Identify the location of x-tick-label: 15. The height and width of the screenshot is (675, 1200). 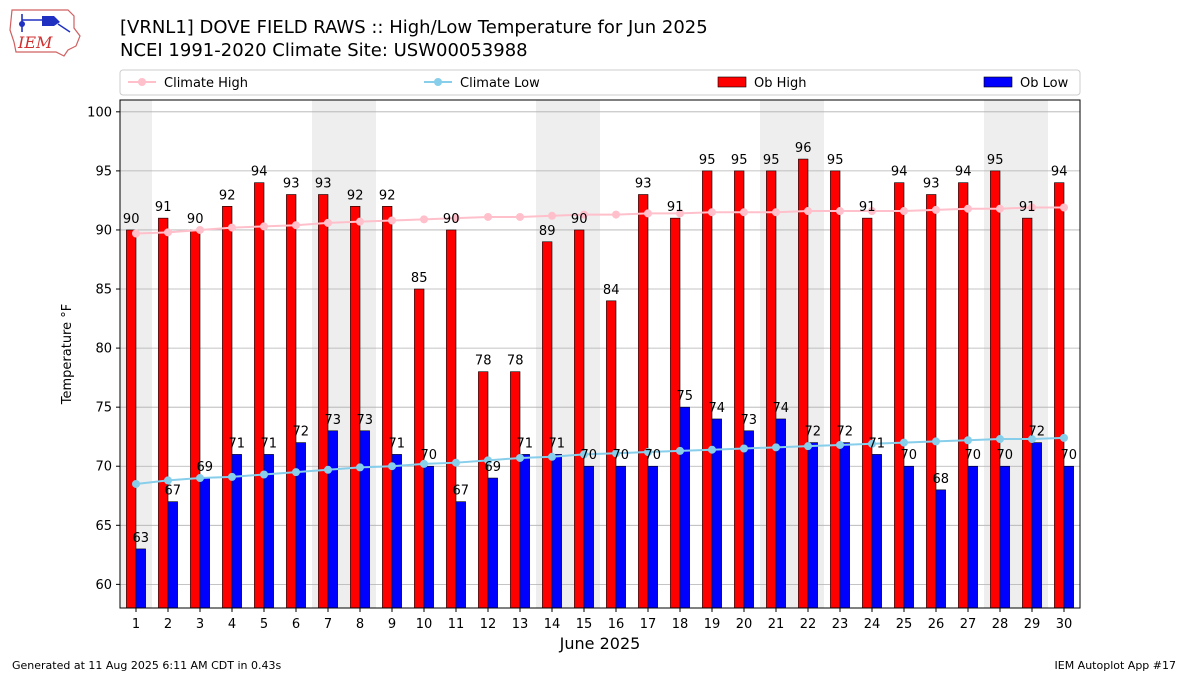
(584, 624).